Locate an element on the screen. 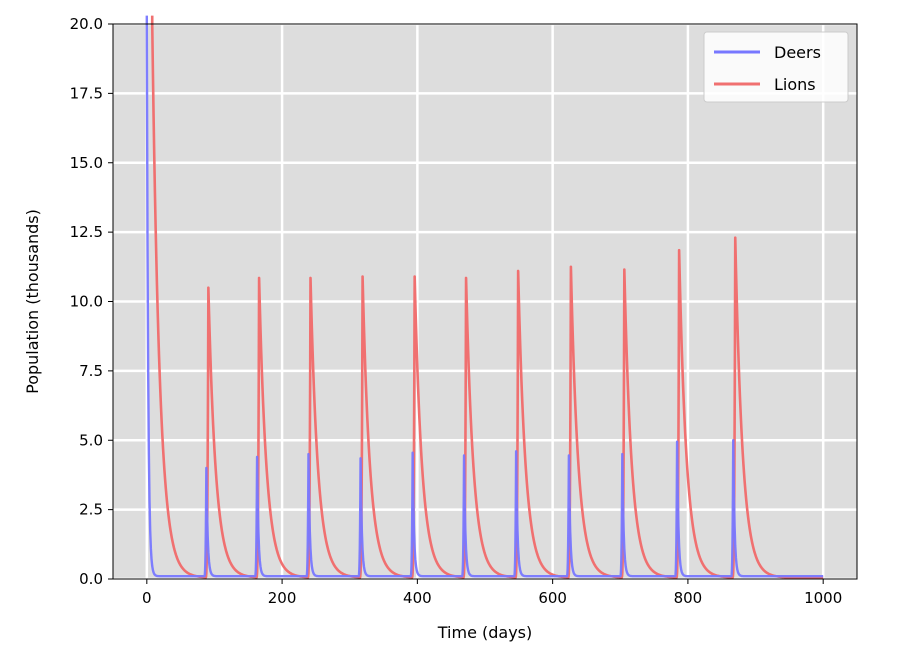  x-tick-label: 200 is located at coordinates (282, 598).